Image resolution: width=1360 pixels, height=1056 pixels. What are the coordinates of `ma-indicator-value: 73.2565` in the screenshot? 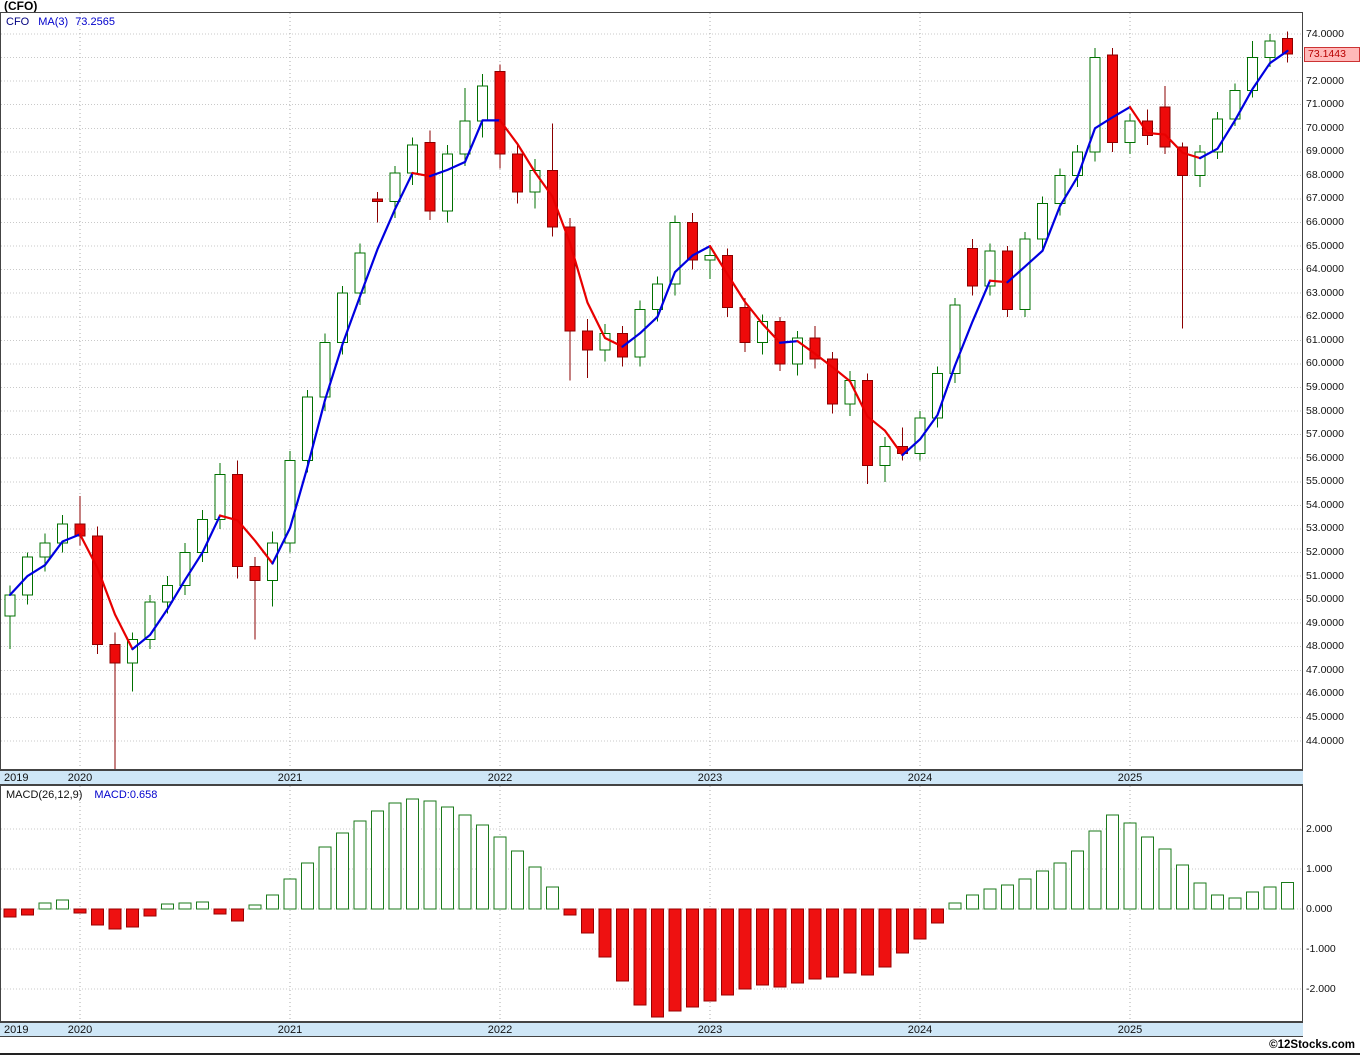 It's located at (95, 22).